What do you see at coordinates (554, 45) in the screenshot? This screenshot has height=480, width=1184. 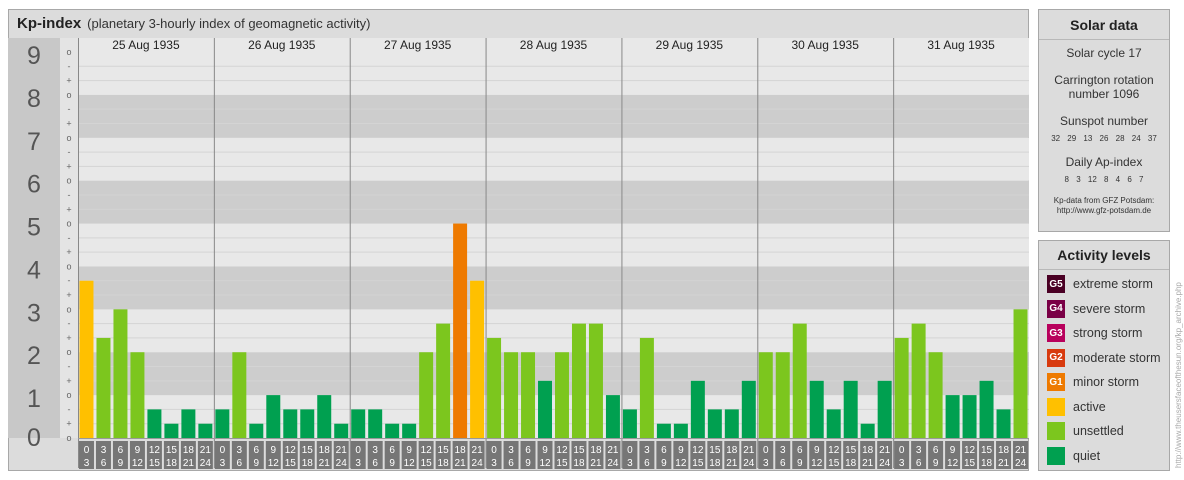 I see `day-label: 28 Aug 1935` at bounding box center [554, 45].